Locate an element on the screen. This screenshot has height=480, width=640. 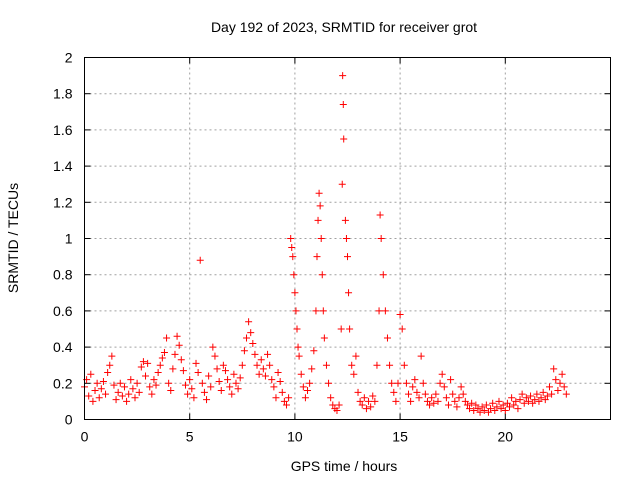
x-tick-label: 0 is located at coordinates (85, 437).